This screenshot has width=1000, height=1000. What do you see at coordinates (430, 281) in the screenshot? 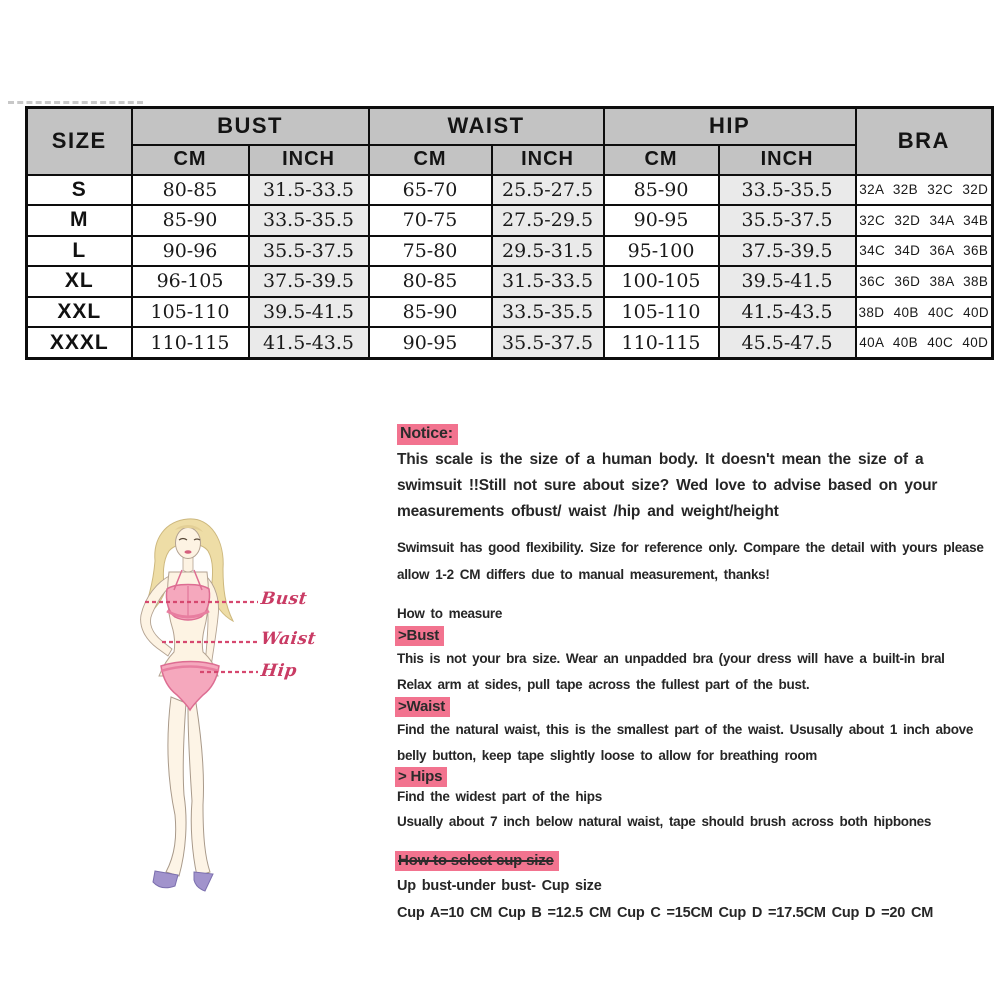
I see `waist-cm-cell: 80-85` at bounding box center [430, 281].